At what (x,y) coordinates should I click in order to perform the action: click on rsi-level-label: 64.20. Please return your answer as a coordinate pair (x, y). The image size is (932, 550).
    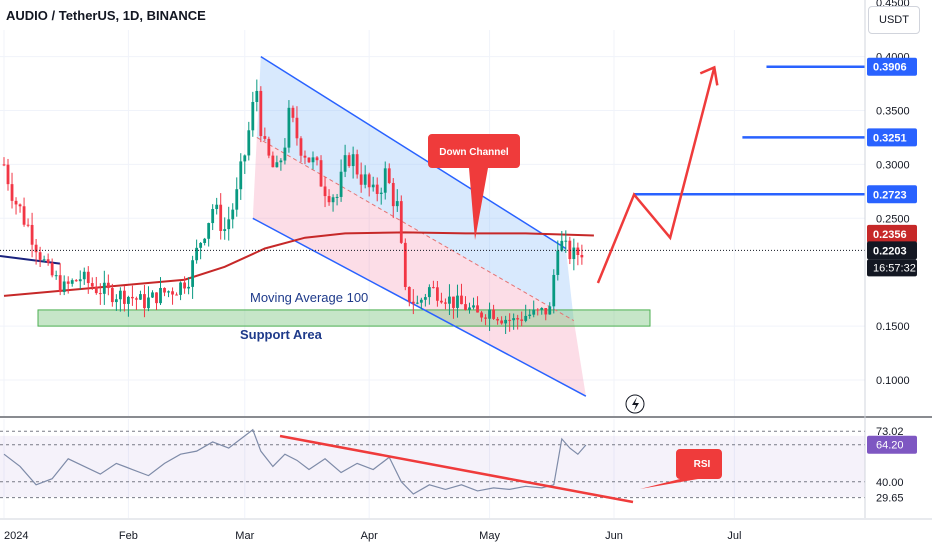
    Looking at the image, I should click on (890, 446).